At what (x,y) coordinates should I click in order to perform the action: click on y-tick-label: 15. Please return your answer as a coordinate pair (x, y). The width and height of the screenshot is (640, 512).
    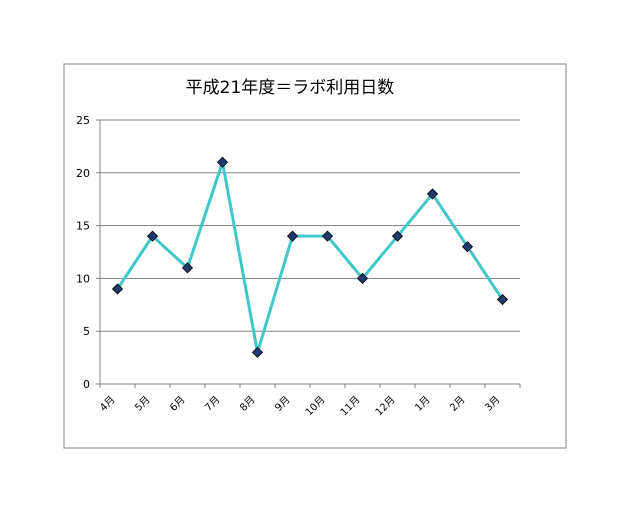
    Looking at the image, I should click on (83, 226).